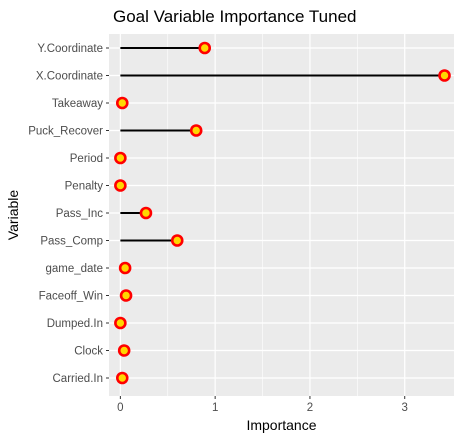  Describe the element at coordinates (405, 408) in the screenshot. I see `x-tick-label: 3` at that location.